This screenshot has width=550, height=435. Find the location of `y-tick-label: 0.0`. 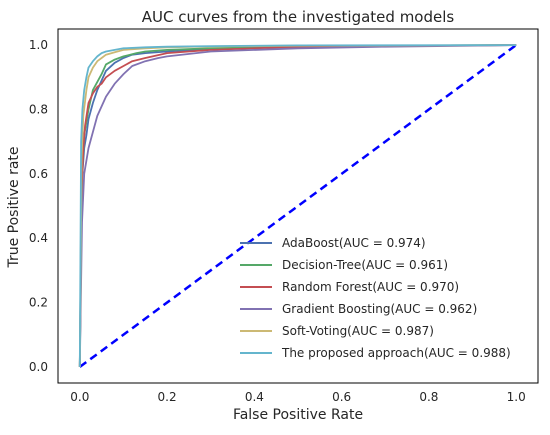

y-tick-label: 0.0 is located at coordinates (38, 367).